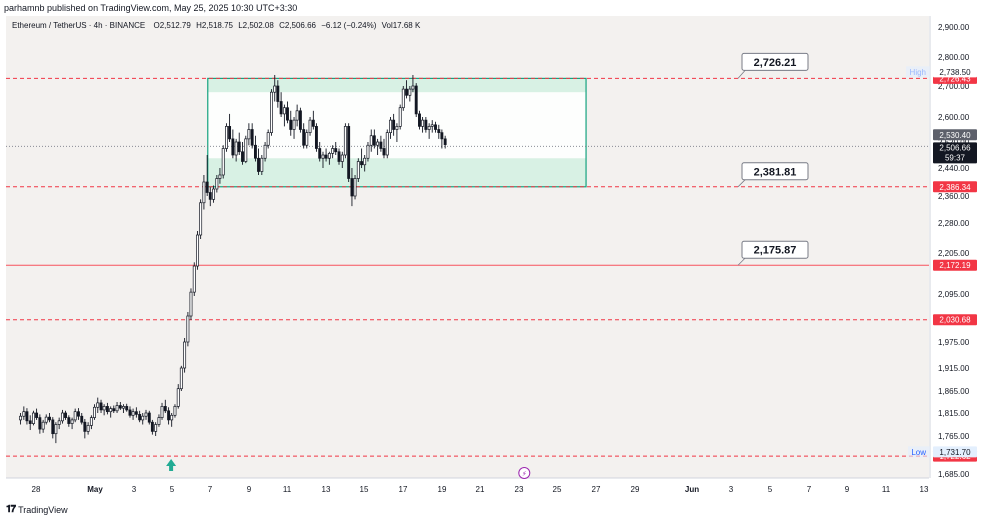  Describe the element at coordinates (467, 489) in the screenshot. I see `time-axis-background` at that location.